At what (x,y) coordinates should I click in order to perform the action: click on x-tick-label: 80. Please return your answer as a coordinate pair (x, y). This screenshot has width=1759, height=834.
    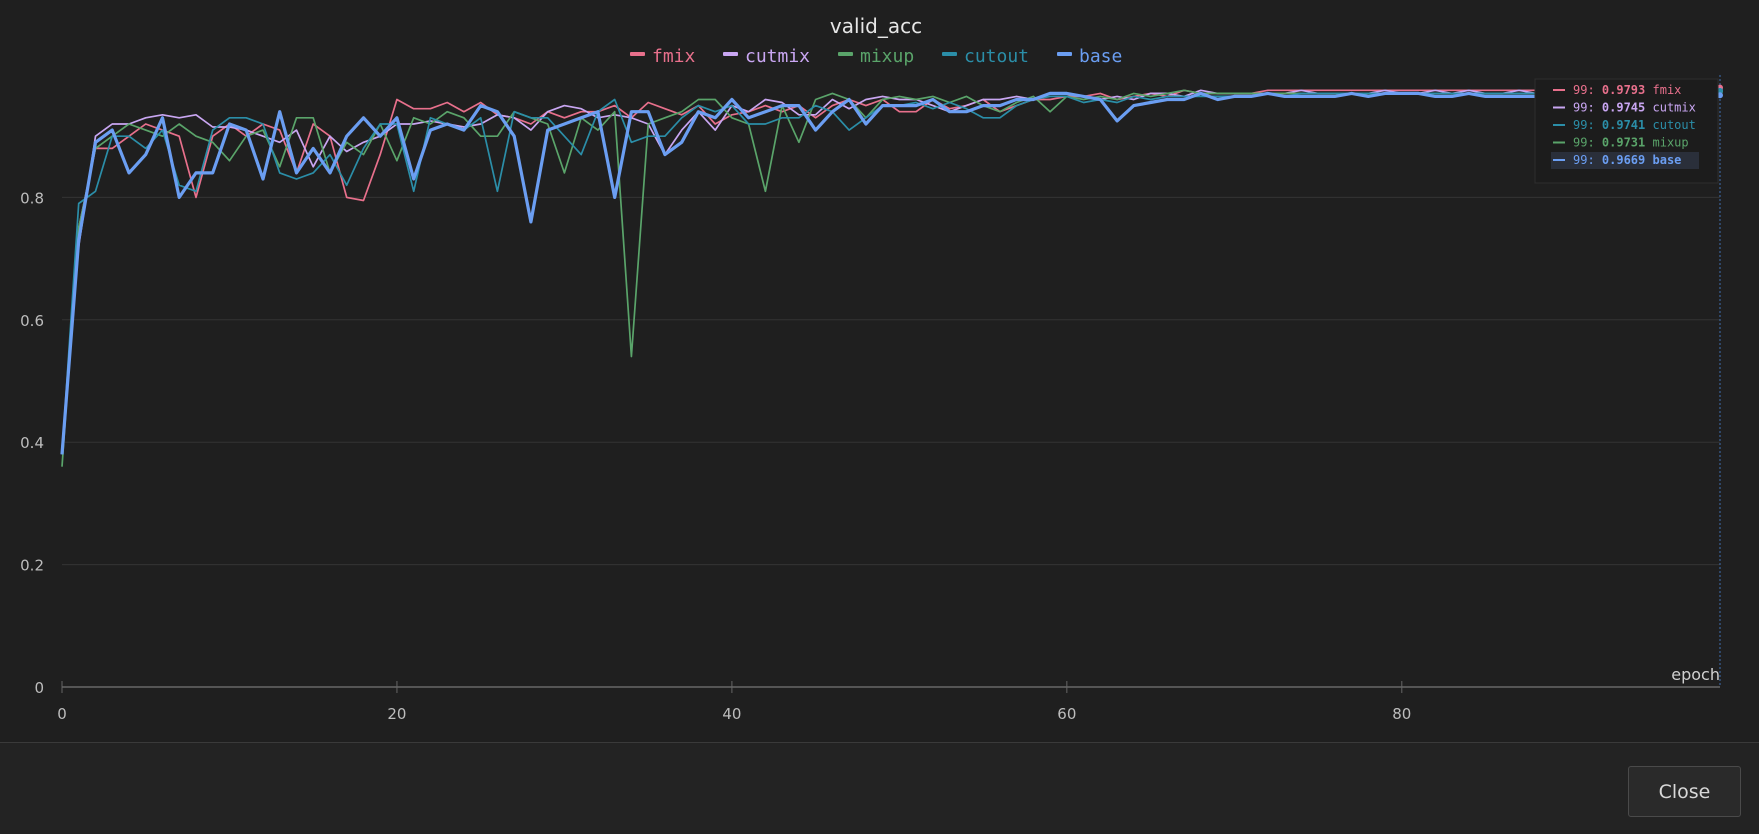
    Looking at the image, I should click on (1401, 714).